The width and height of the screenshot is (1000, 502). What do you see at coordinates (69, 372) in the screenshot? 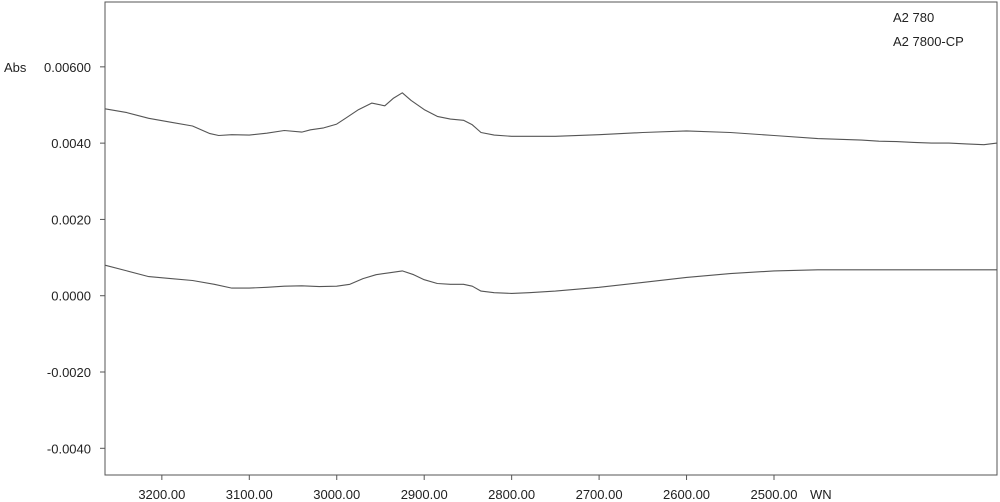
I see `y-tick-label: -0.0020` at bounding box center [69, 372].